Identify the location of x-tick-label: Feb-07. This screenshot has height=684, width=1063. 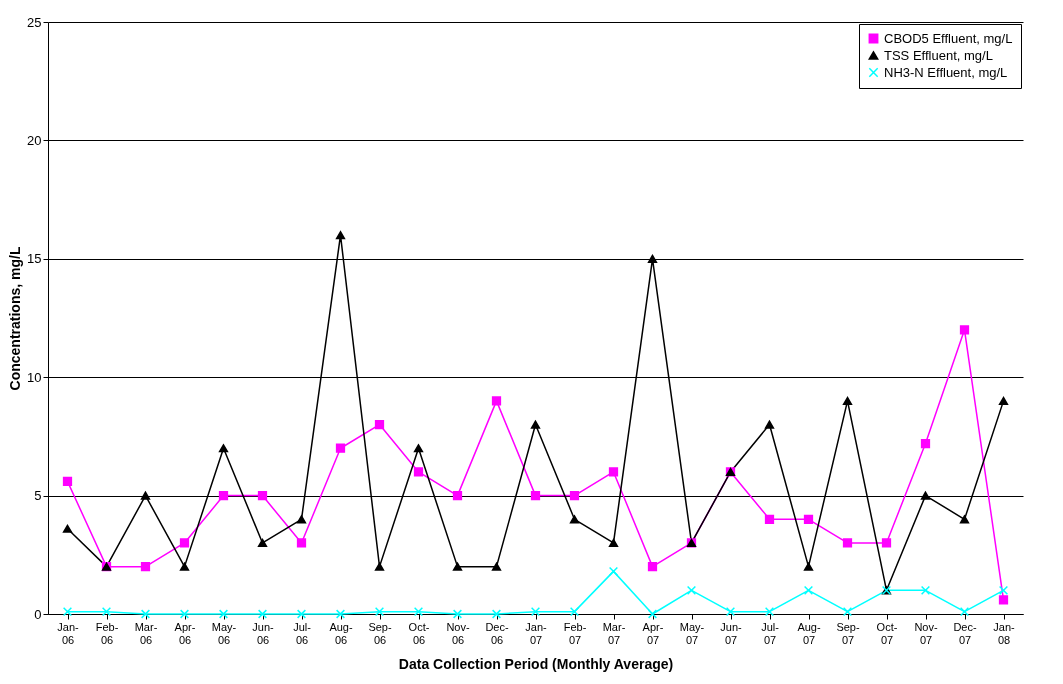
(575, 633).